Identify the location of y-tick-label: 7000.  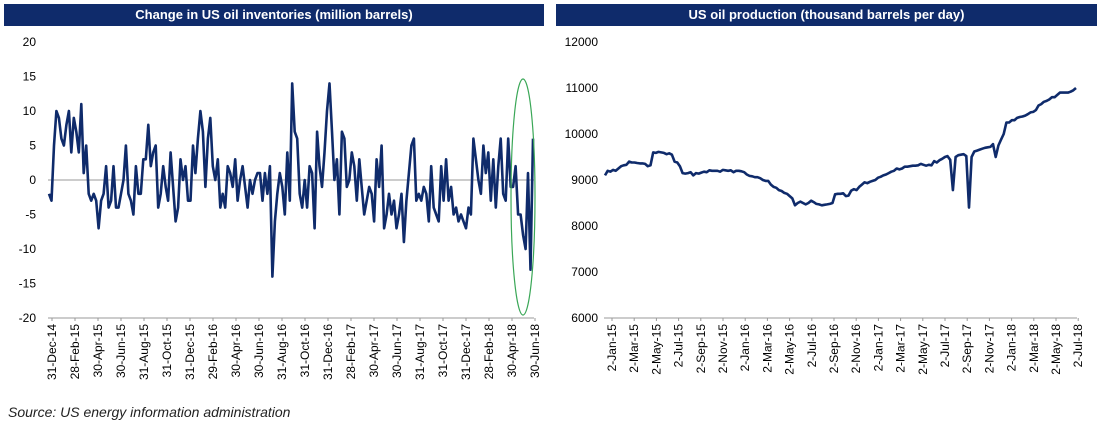
(584, 272).